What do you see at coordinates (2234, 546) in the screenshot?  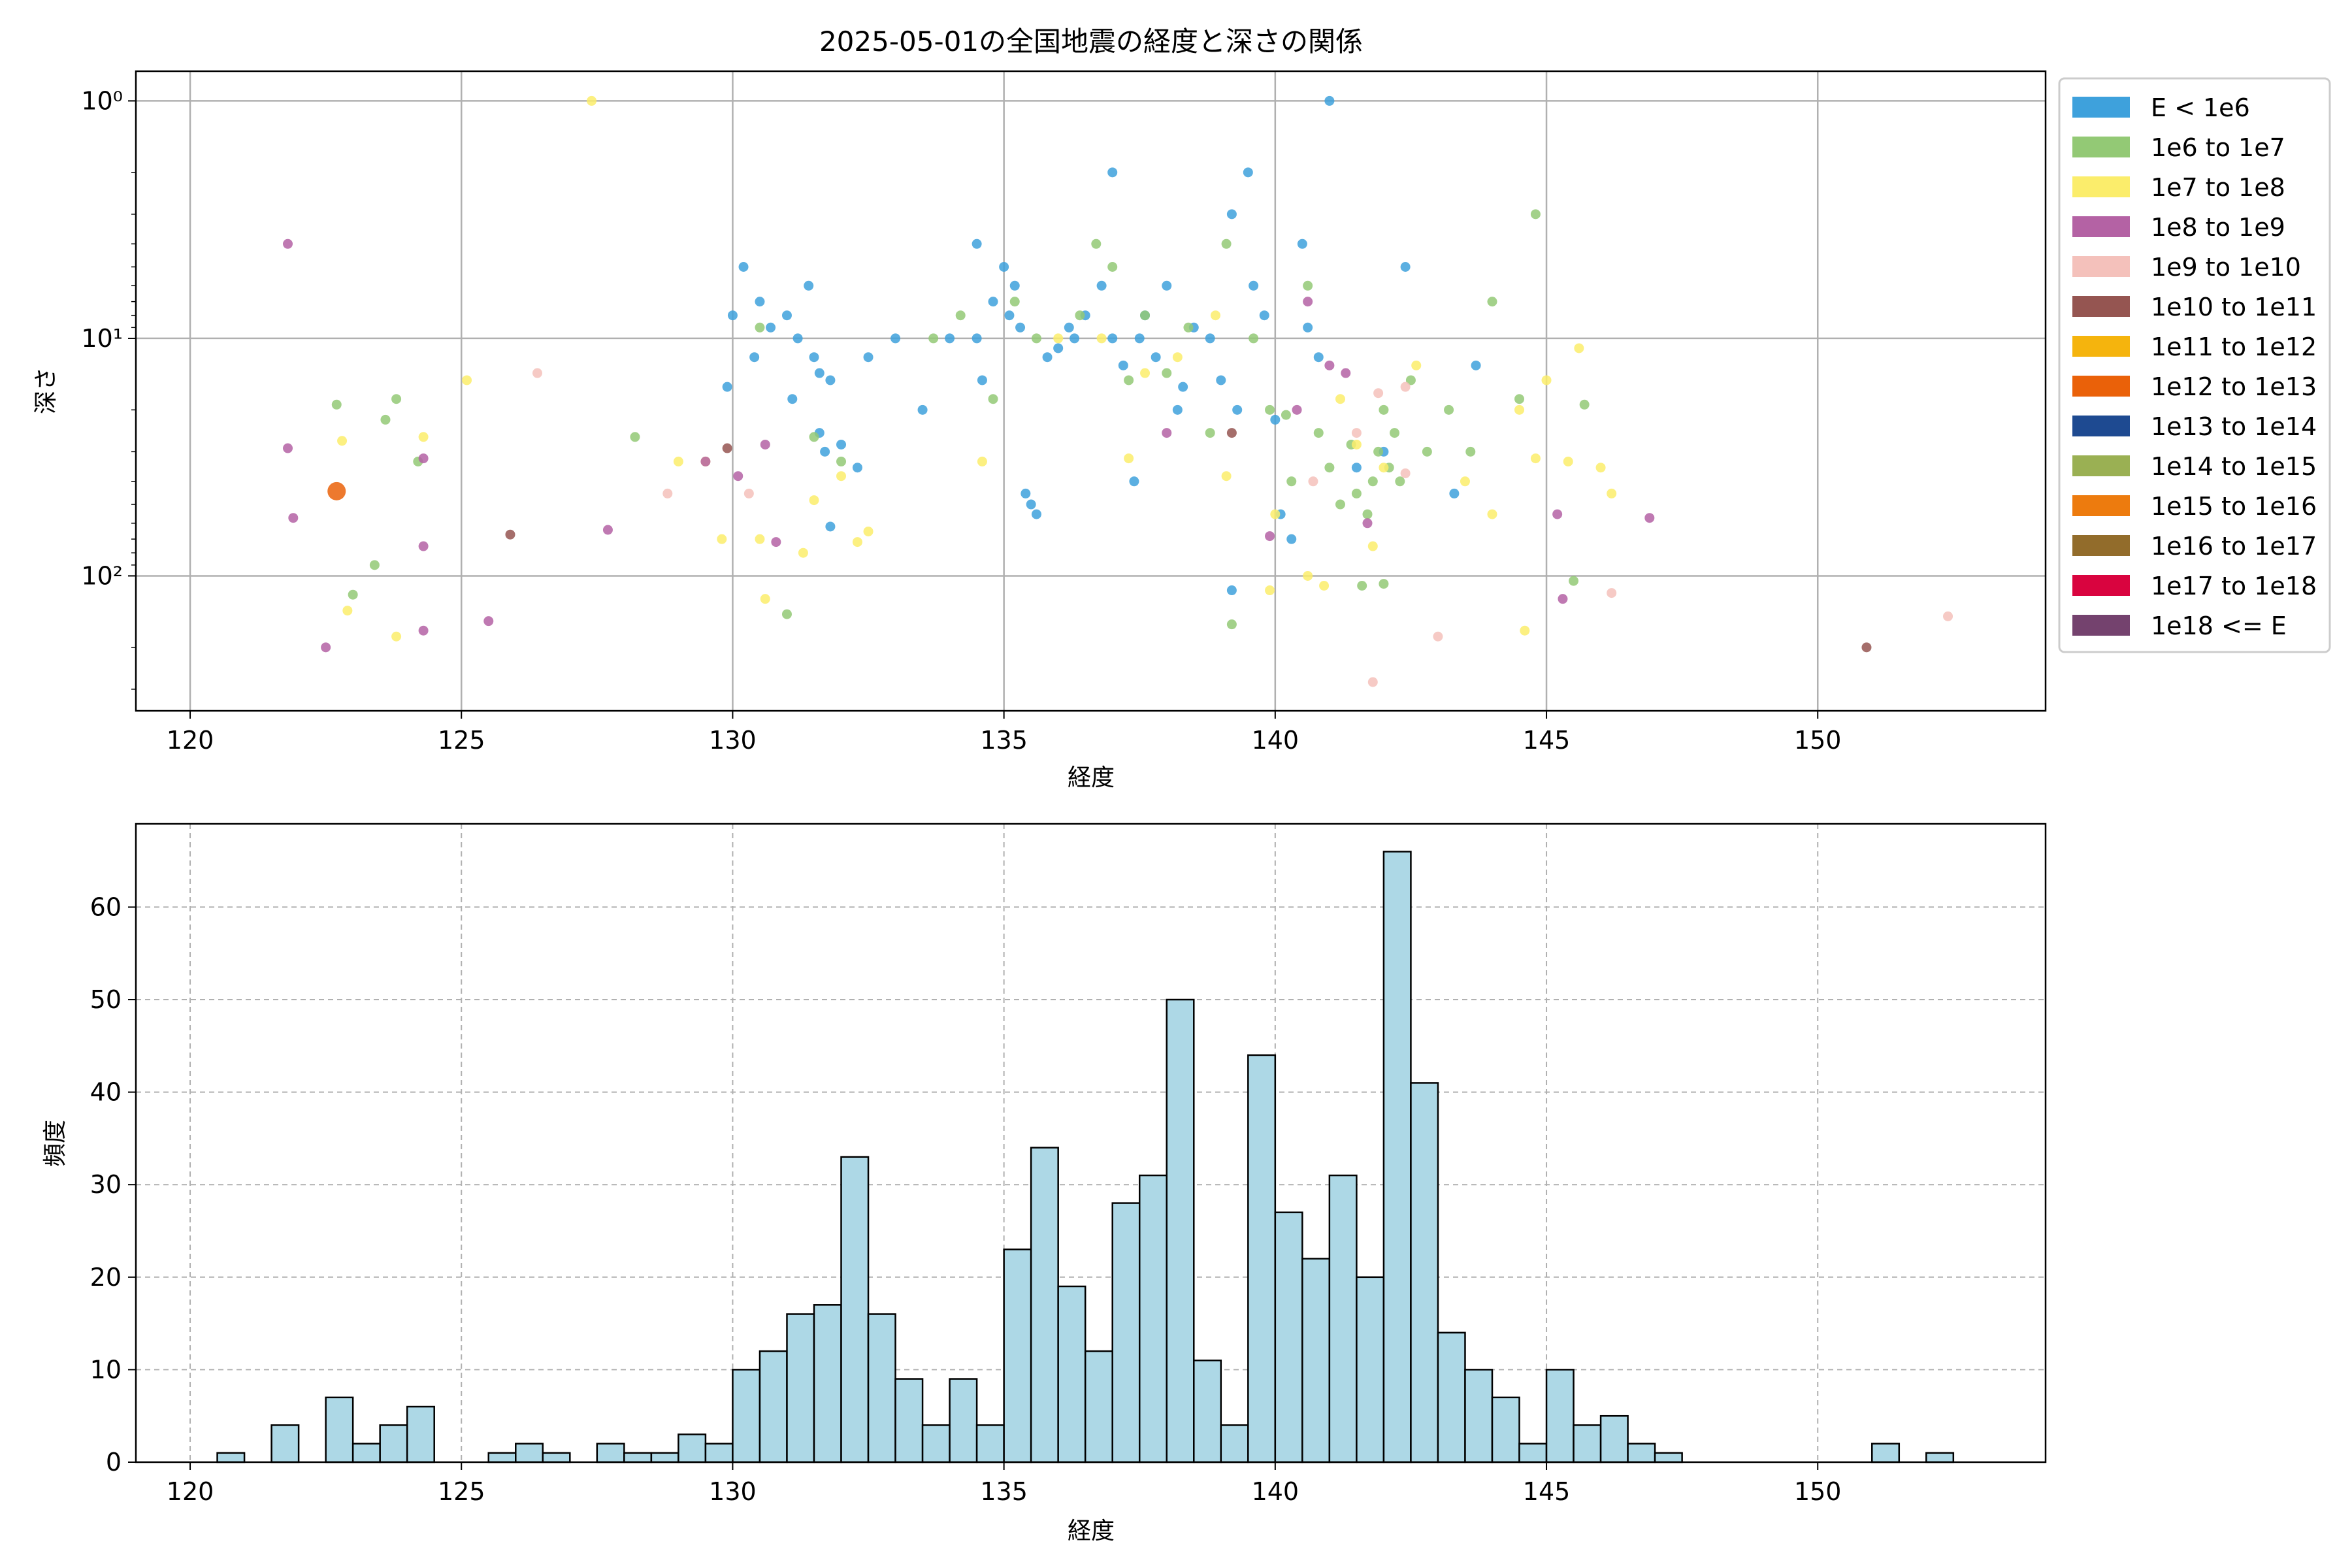 I see `legend-label: 1e16 to 1e17` at bounding box center [2234, 546].